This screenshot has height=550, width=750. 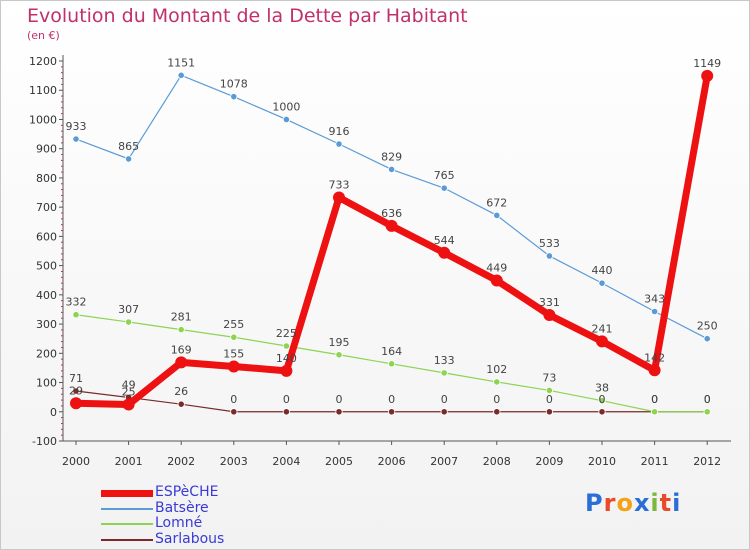 I want to click on data-label: 155, so click(x=233, y=353).